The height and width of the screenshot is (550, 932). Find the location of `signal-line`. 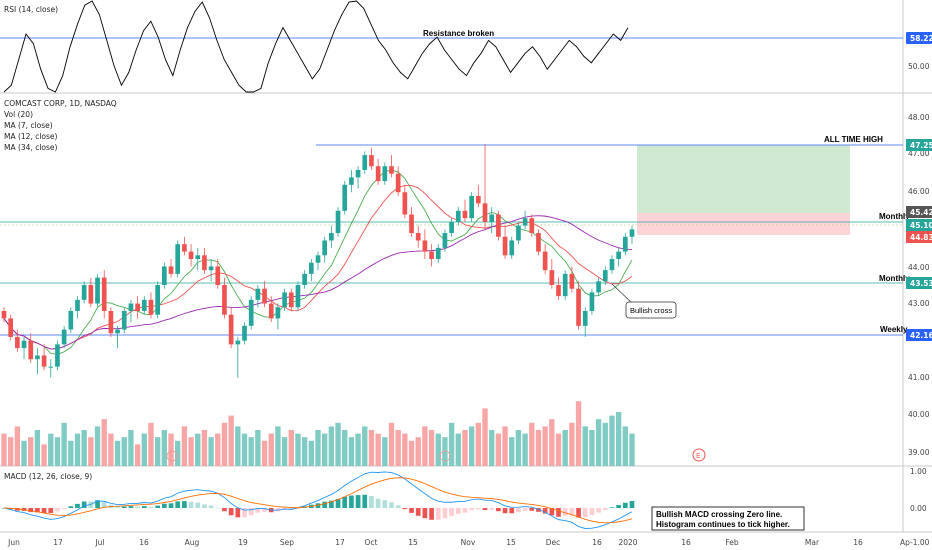

signal-line is located at coordinates (318, 500).